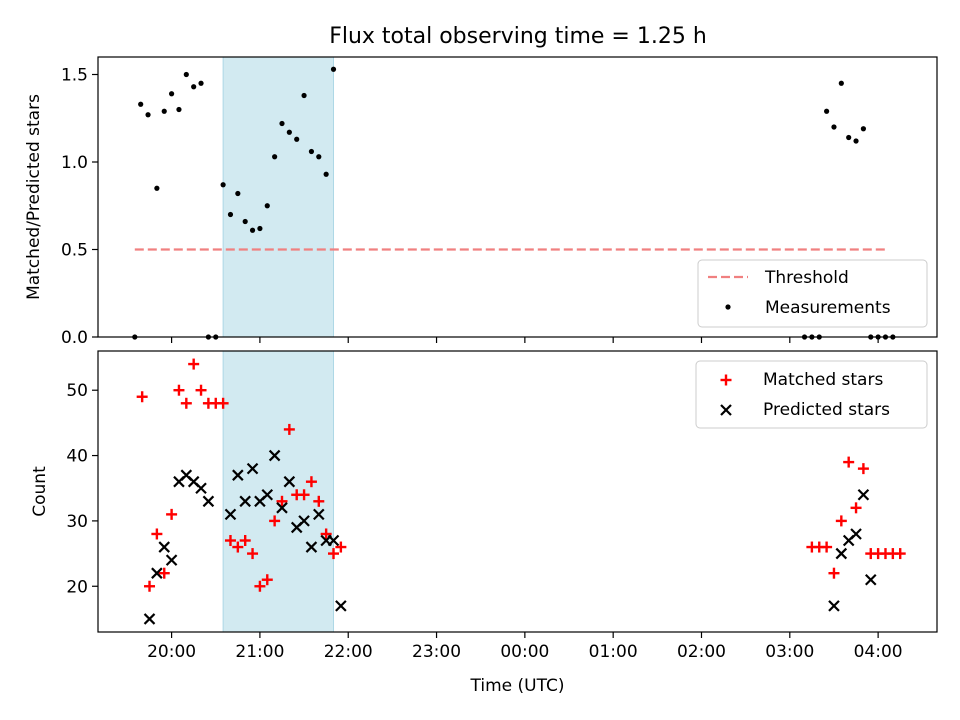 This screenshot has width=960, height=720. I want to click on bottom-legend: Matched stars Predicted stars, so click(811, 394).